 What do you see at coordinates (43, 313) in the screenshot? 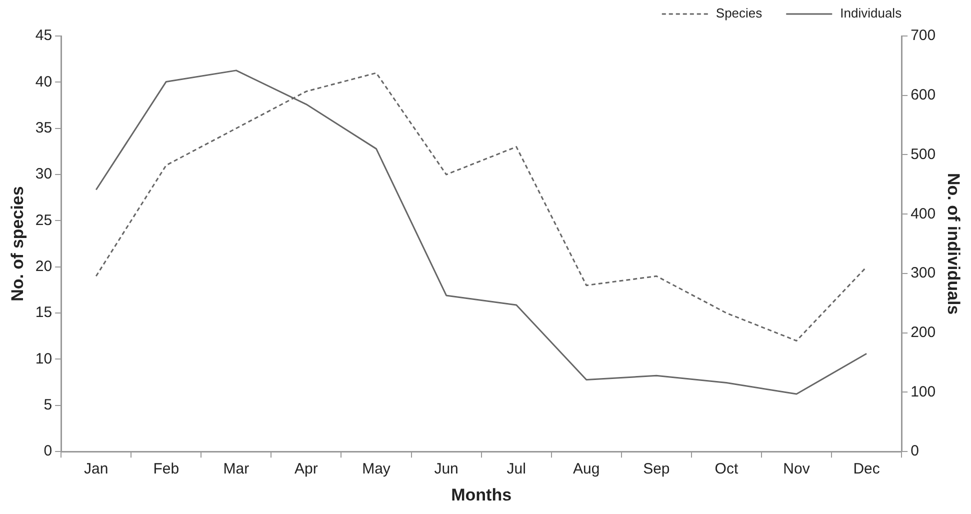
I see `y-tick-label: 15` at bounding box center [43, 313].